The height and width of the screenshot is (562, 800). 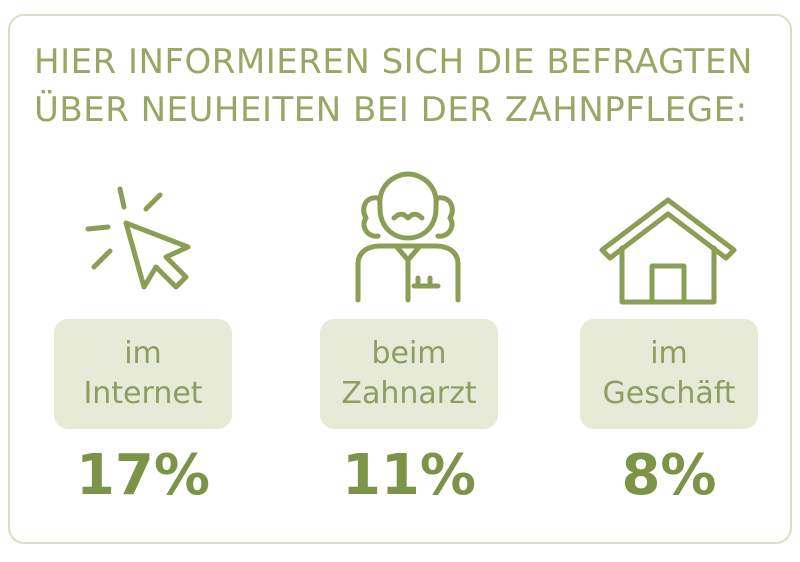 I want to click on value-label-geschaeft: 8%, so click(x=669, y=475).